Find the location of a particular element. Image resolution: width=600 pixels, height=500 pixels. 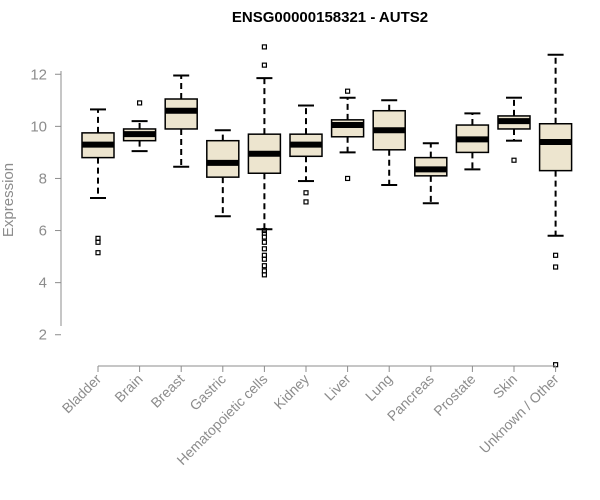

box-hematopoietic-cells is located at coordinates (264, 161).